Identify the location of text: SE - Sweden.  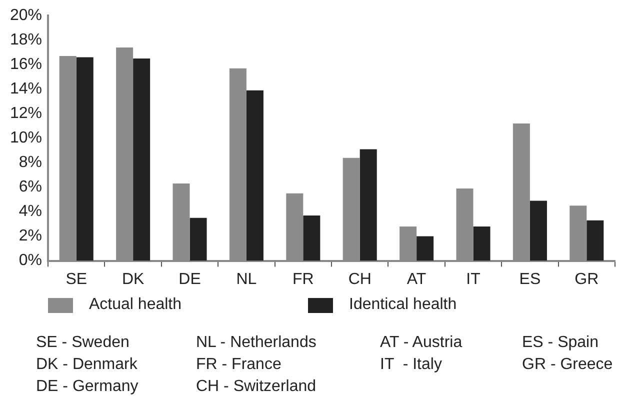
(83, 343).